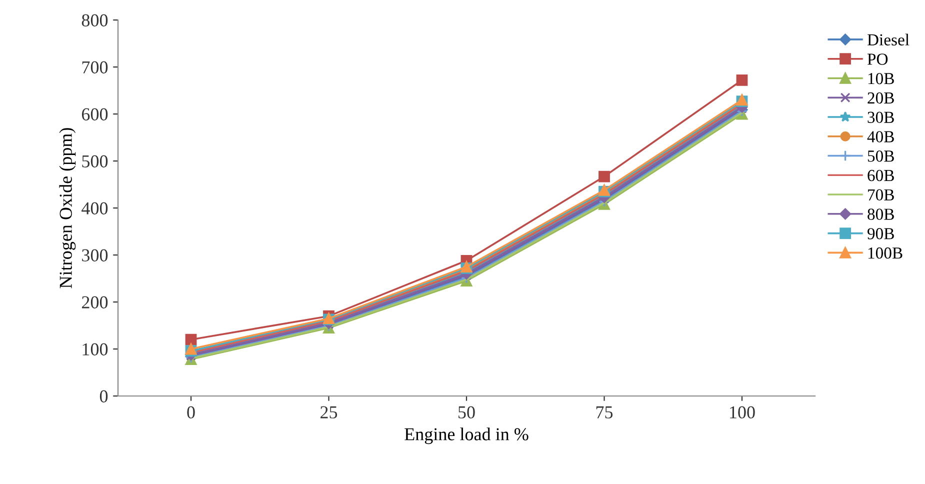 The height and width of the screenshot is (484, 925). Describe the element at coordinates (95, 255) in the screenshot. I see `y-tick-label: 300` at that location.